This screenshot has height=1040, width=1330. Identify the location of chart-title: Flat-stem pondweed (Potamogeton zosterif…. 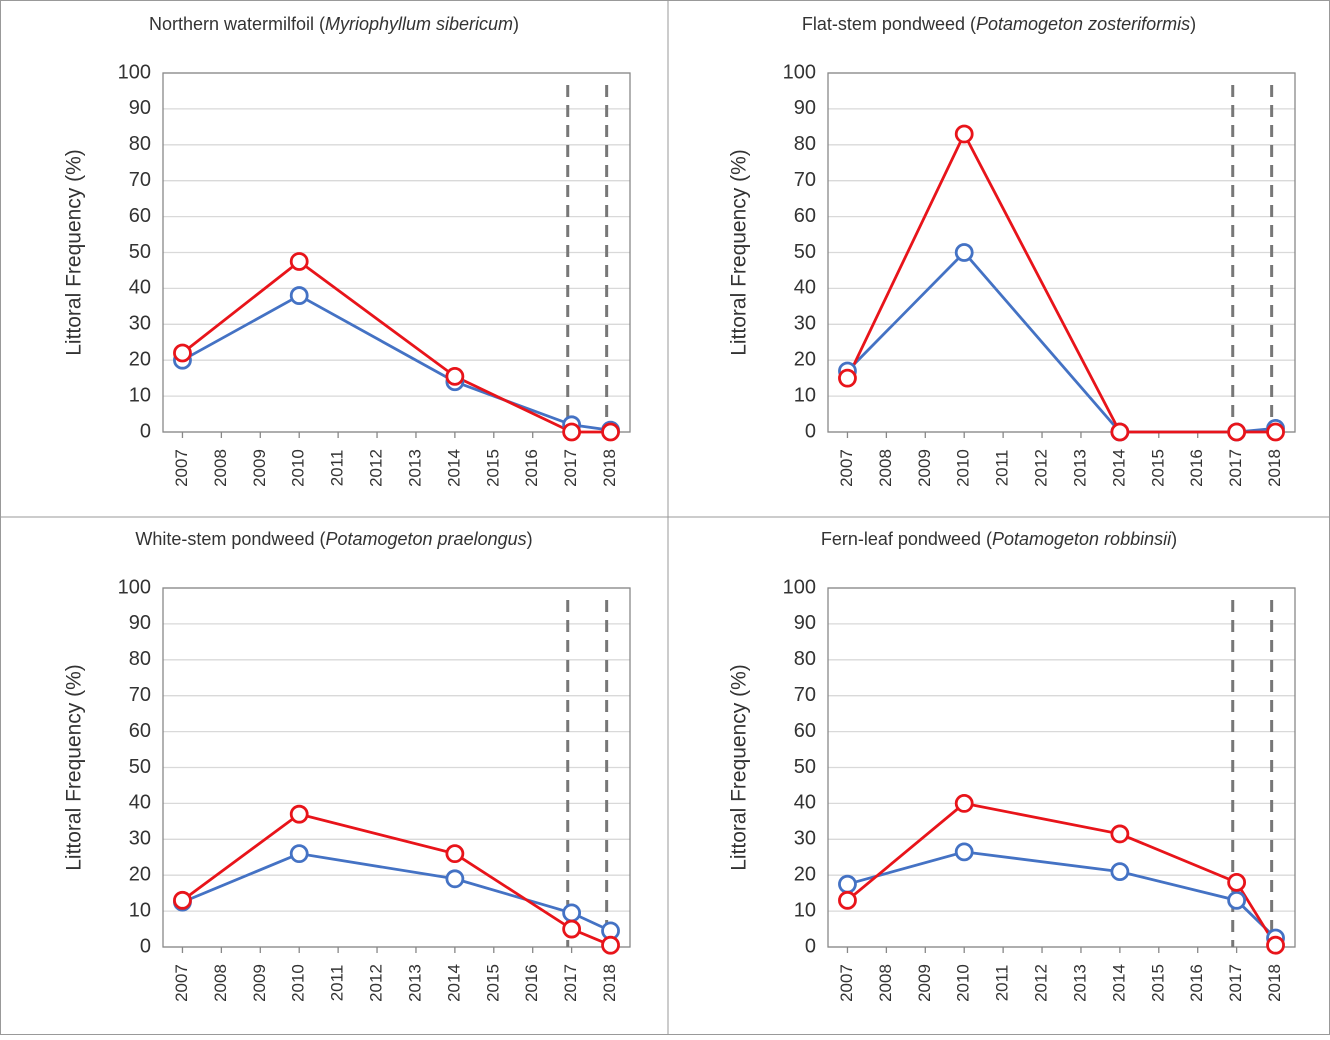
(999, 24).